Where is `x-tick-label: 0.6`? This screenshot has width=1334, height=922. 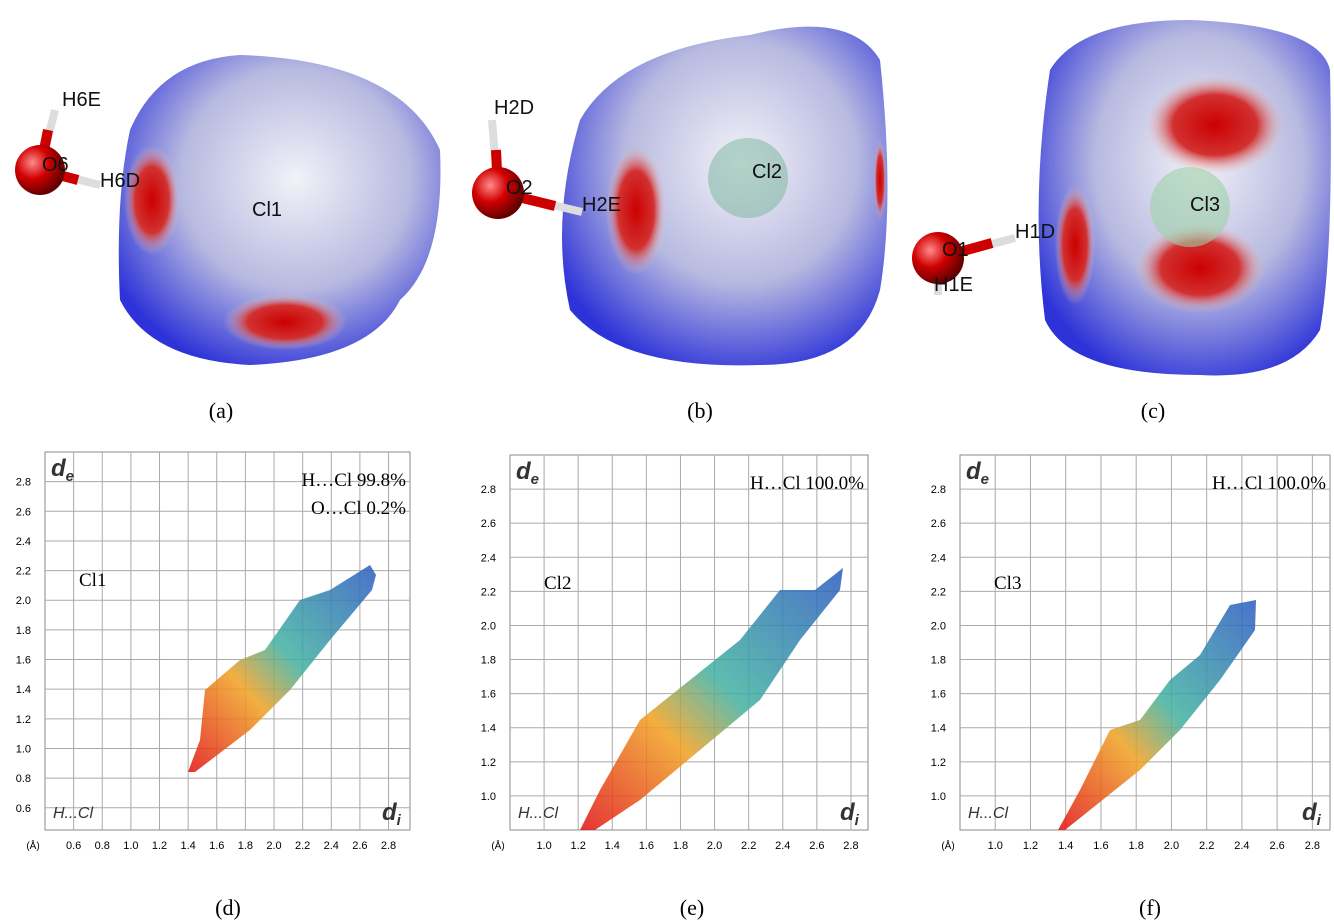 x-tick-label: 0.6 is located at coordinates (73, 846).